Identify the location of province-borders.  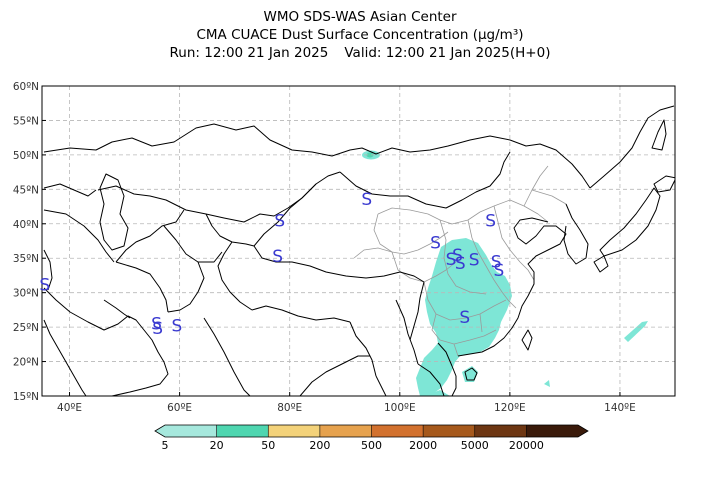
(460, 261).